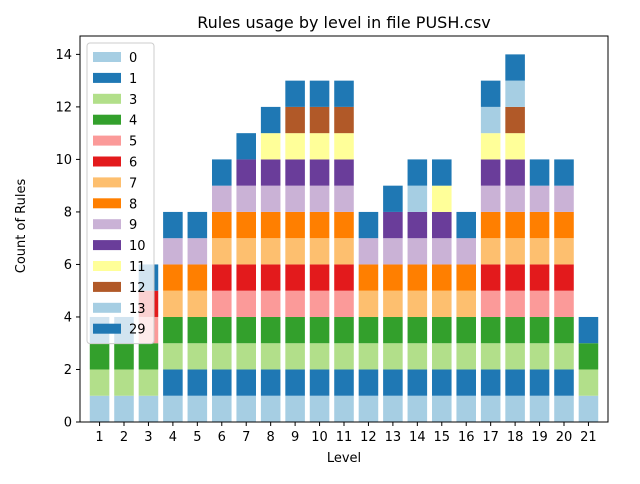  What do you see at coordinates (344, 22) in the screenshot?
I see `chart-title: Rules usage by level in file PUSH.csv` at bounding box center [344, 22].